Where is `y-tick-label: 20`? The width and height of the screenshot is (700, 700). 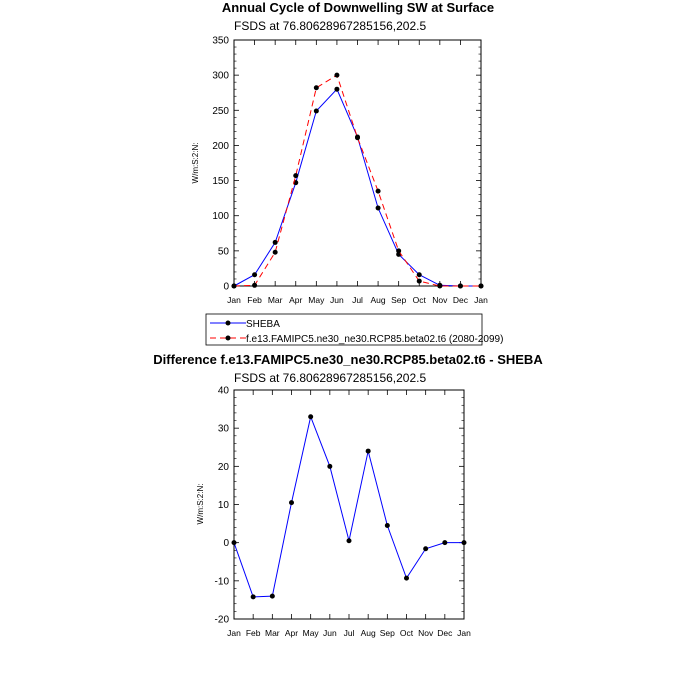 y-tick-label: 20 is located at coordinates (224, 467).